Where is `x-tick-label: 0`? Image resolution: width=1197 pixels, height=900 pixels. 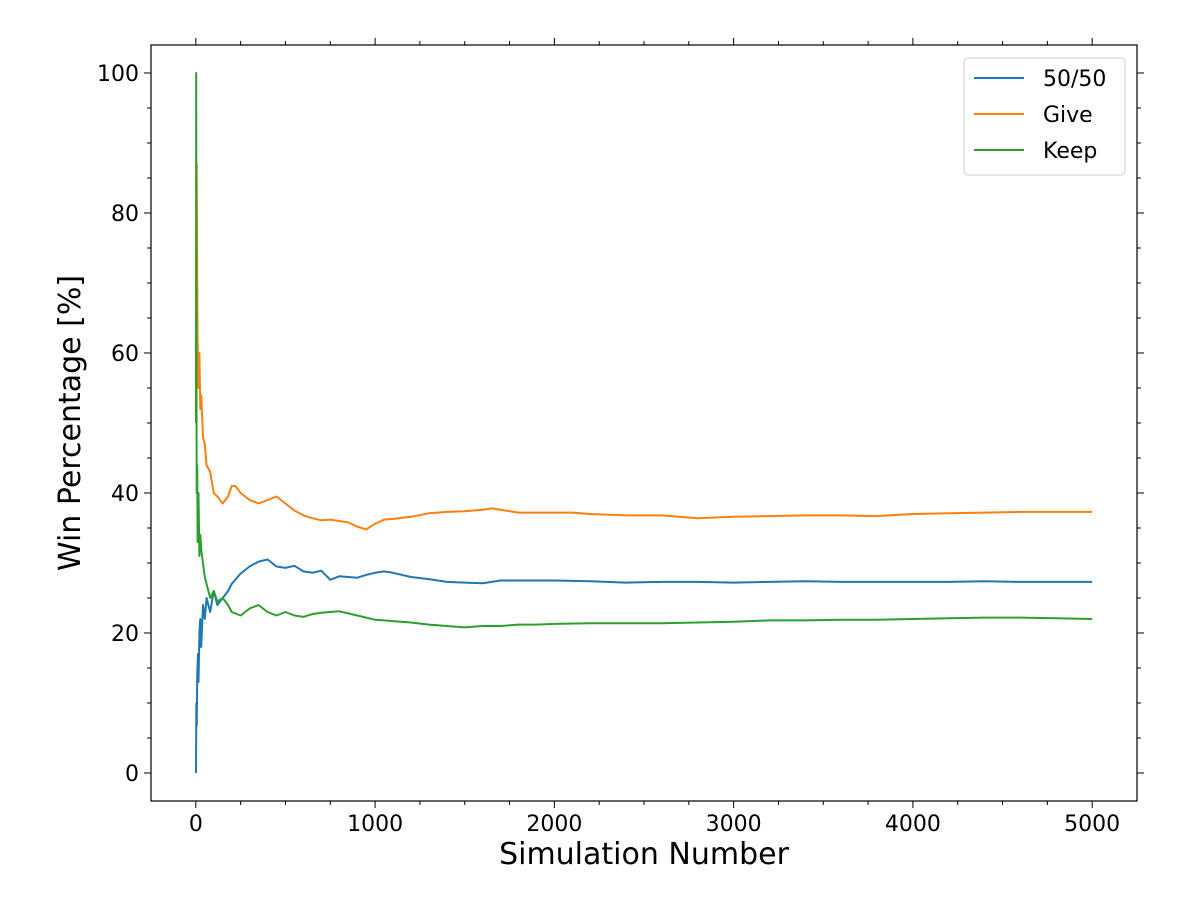
x-tick-label: 0 is located at coordinates (196, 824).